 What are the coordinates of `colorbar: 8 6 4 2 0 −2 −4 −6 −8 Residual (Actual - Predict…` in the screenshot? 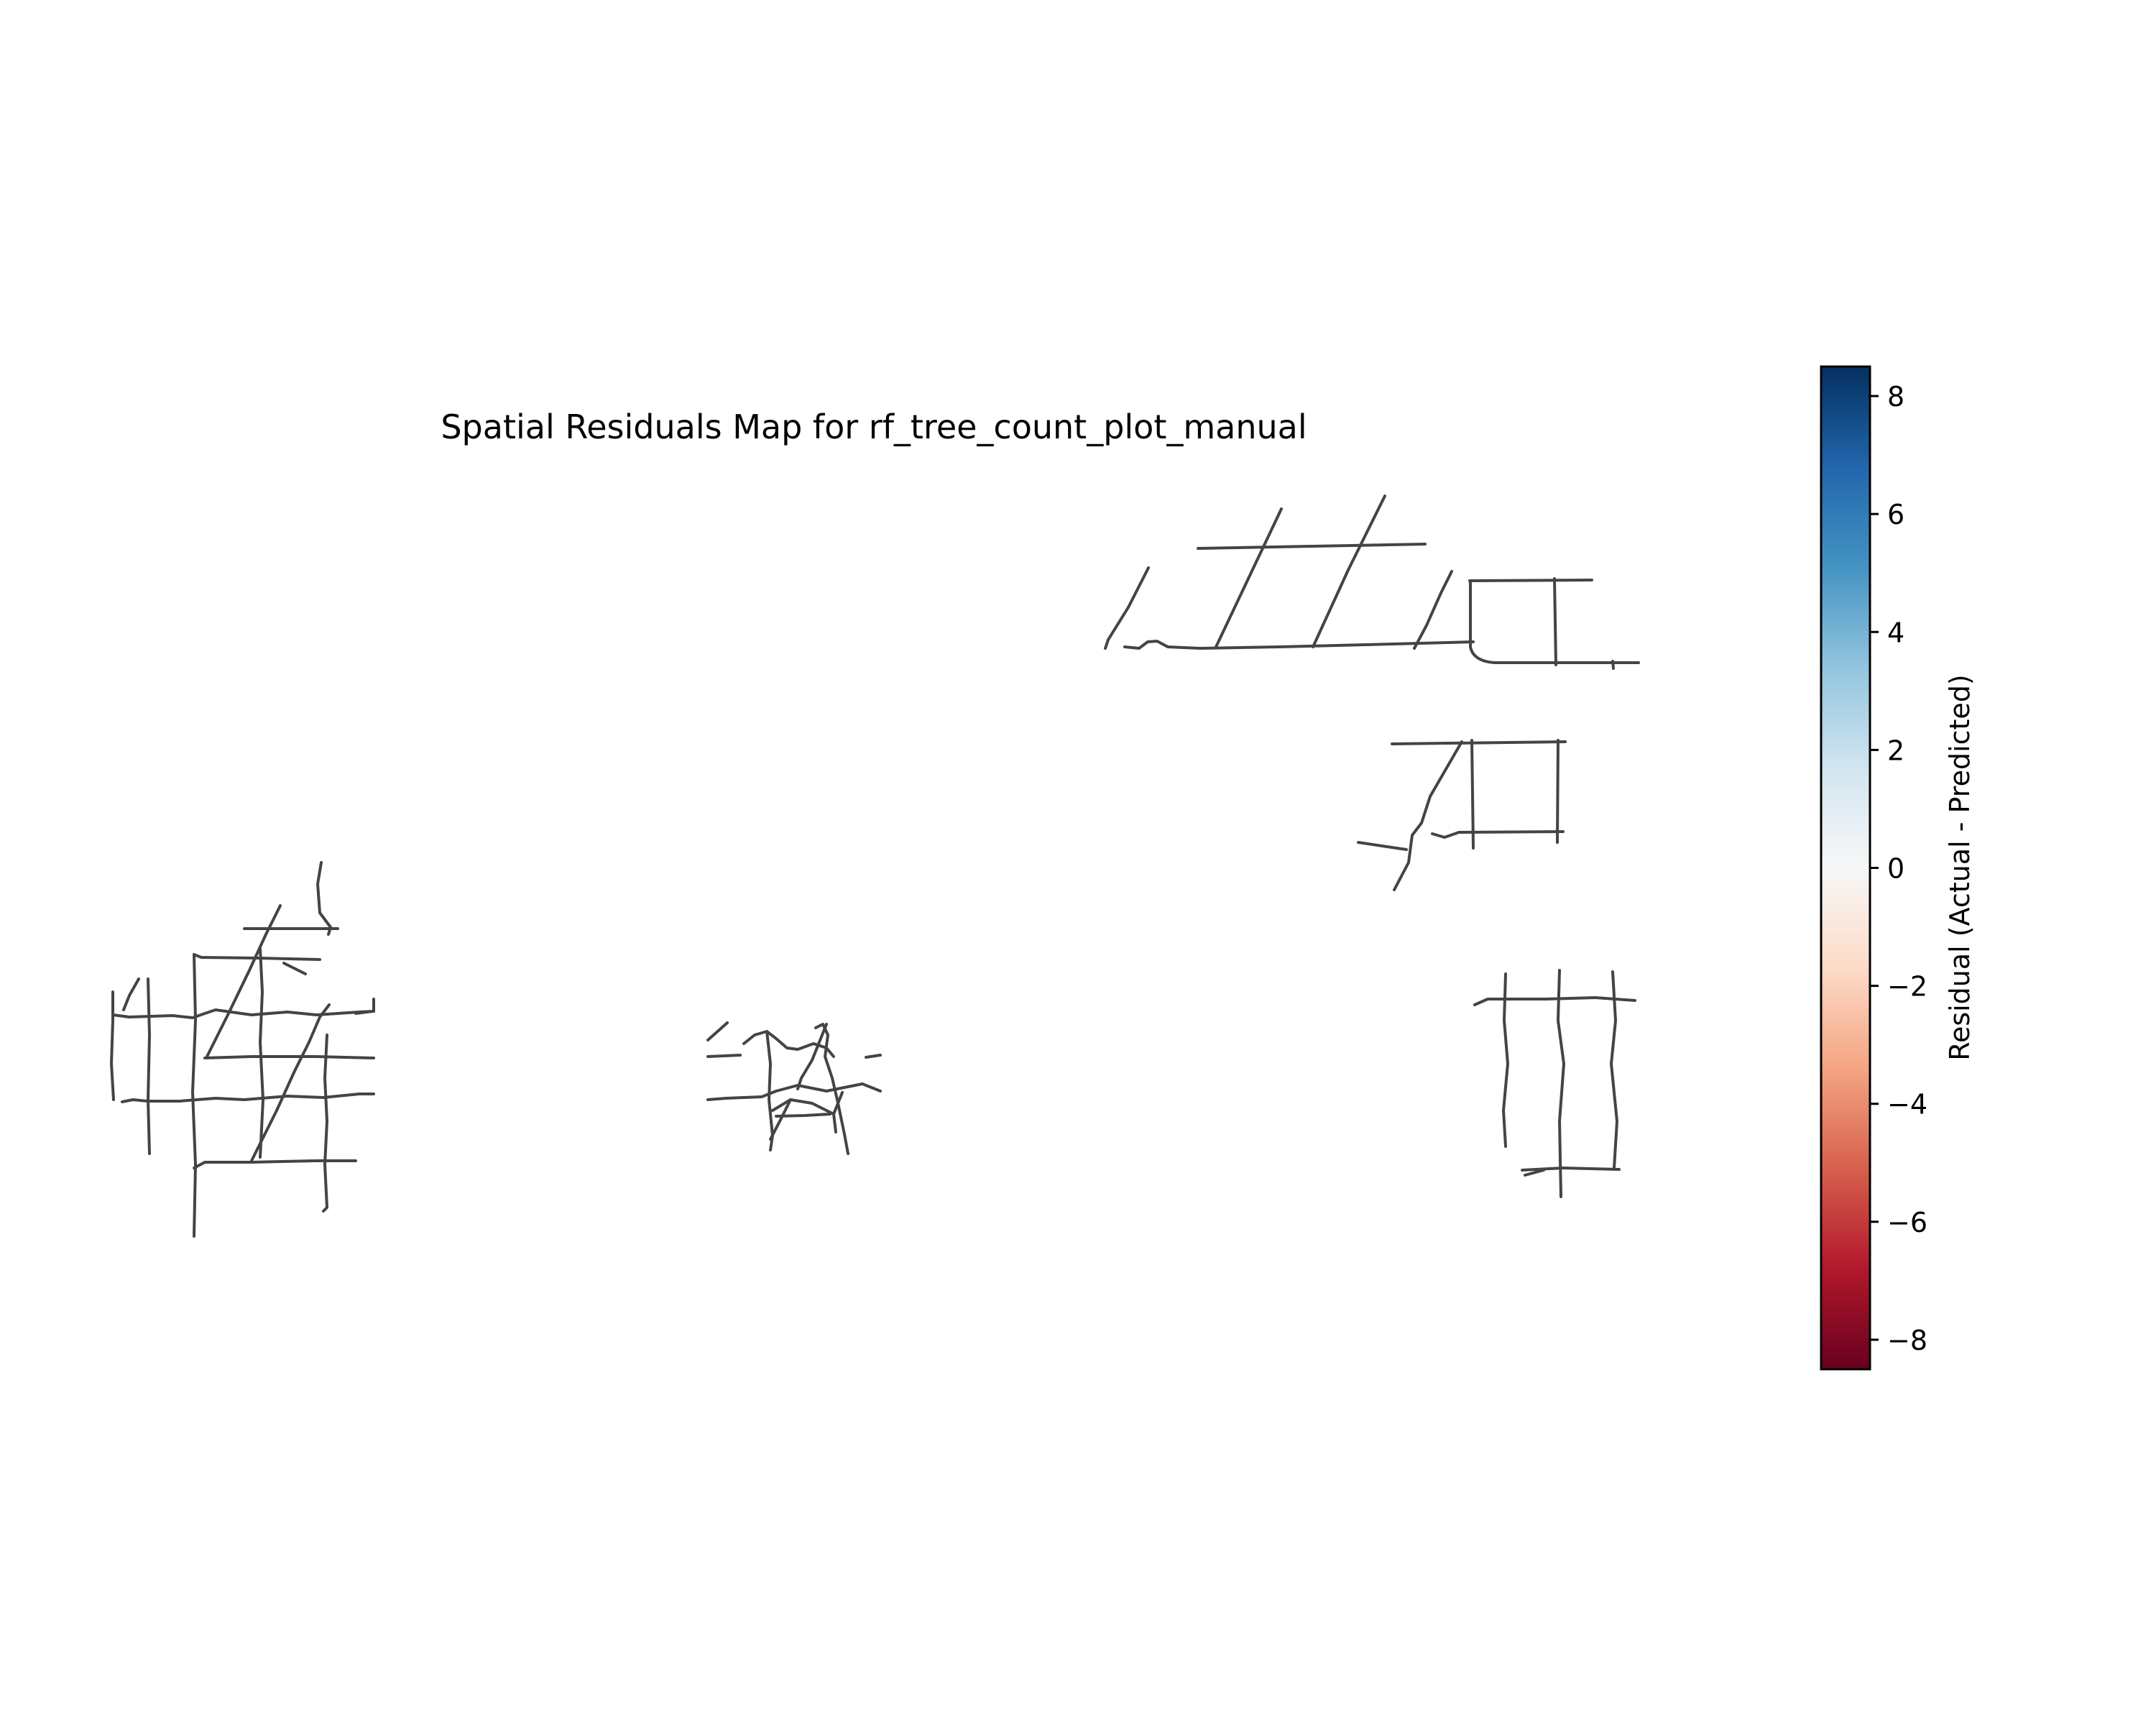 It's located at (1898, 868).